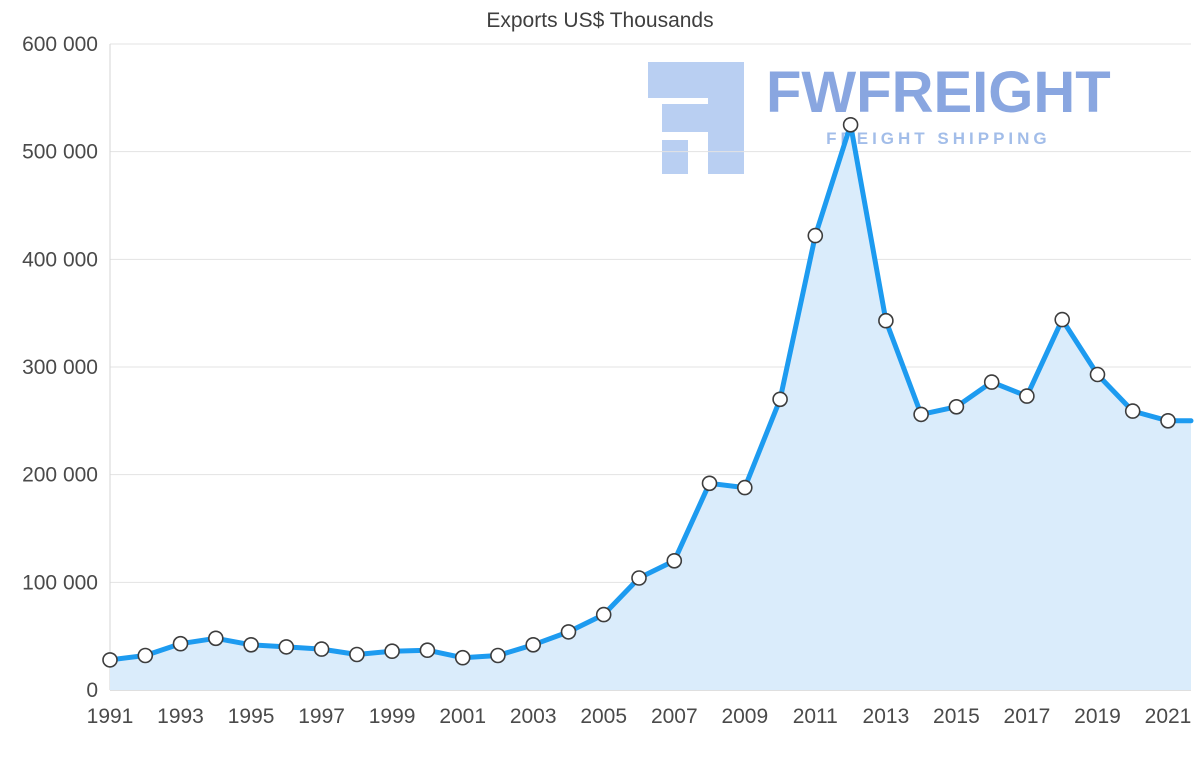 This screenshot has height=763, width=1200. Describe the element at coordinates (938, 138) in the screenshot. I see `watermark-tagline: FREIGHT SHIPPING` at that location.